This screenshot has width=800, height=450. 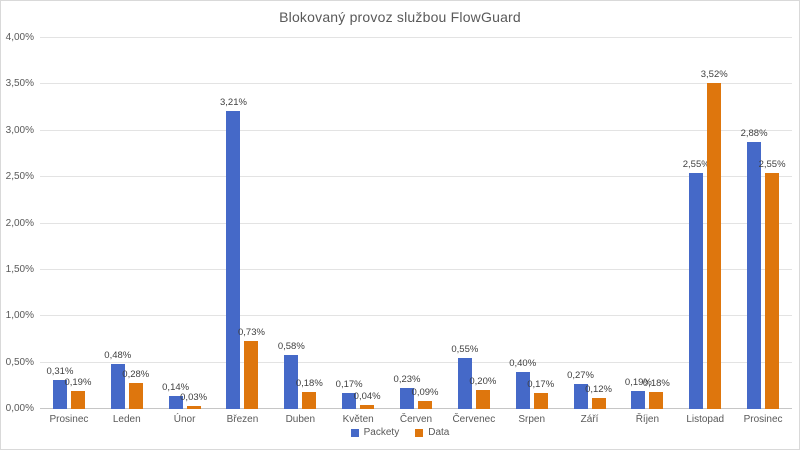 I want to click on x-category-label: Srpen, so click(x=532, y=419).